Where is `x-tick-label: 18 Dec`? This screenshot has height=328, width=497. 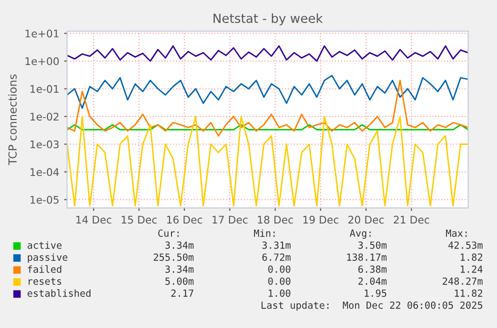
x-tick-label: 18 Dec is located at coordinates (275, 220).